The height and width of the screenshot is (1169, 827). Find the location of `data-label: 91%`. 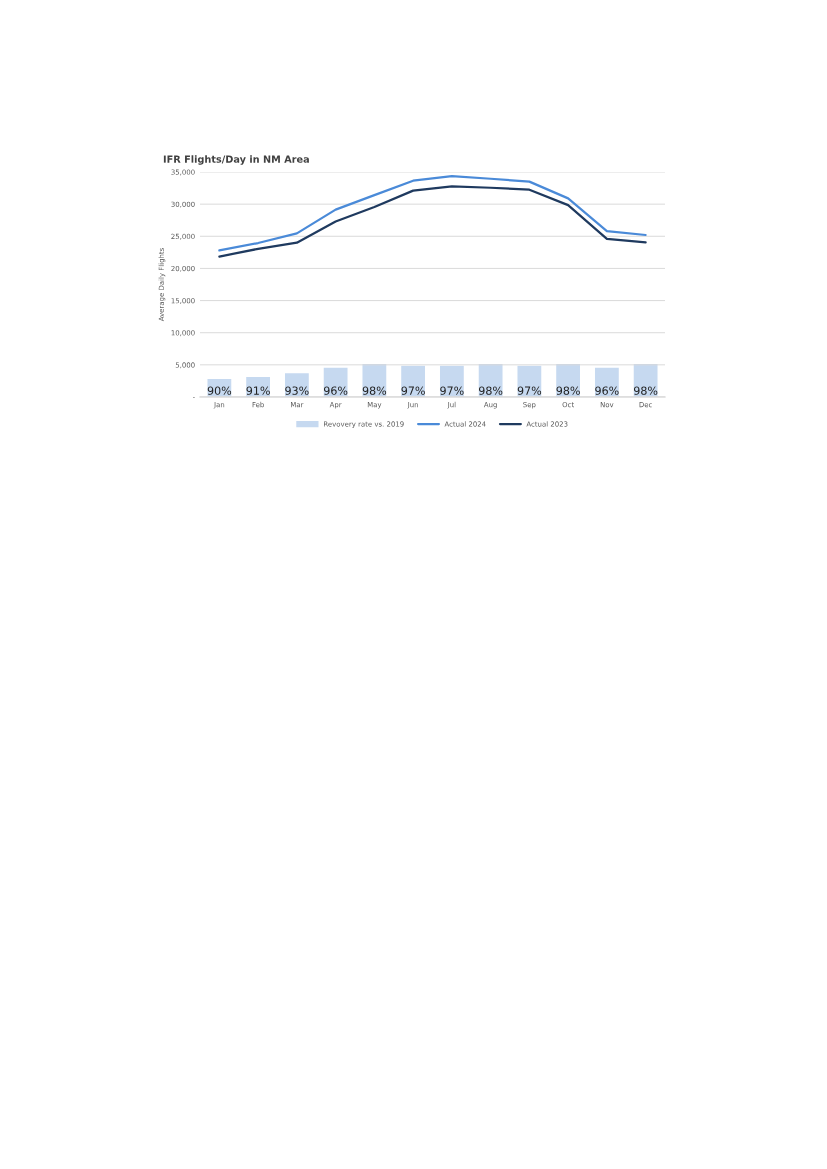

data-label: 91% is located at coordinates (258, 390).